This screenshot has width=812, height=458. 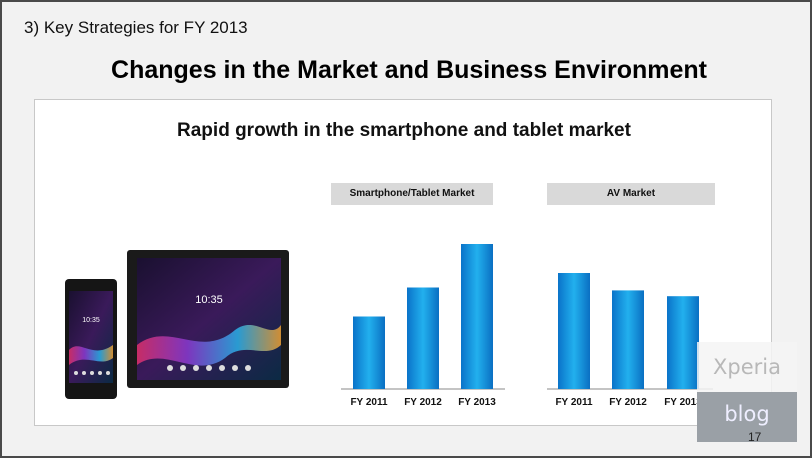 What do you see at coordinates (631, 194) in the screenshot?
I see `chart-title-av-market: AV Market` at bounding box center [631, 194].